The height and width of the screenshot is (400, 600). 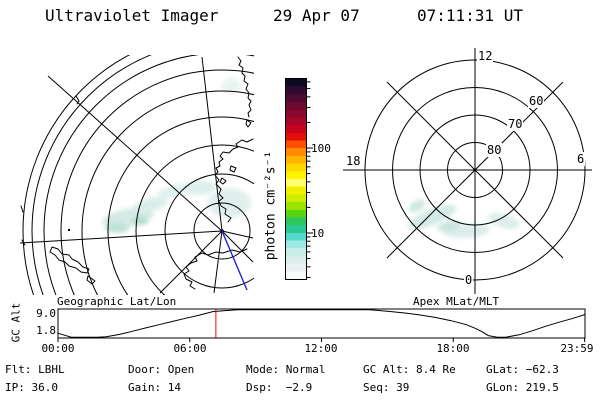 What do you see at coordinates (522, 369) in the screenshot?
I see `status-glat: GLat: −62.3` at bounding box center [522, 369].